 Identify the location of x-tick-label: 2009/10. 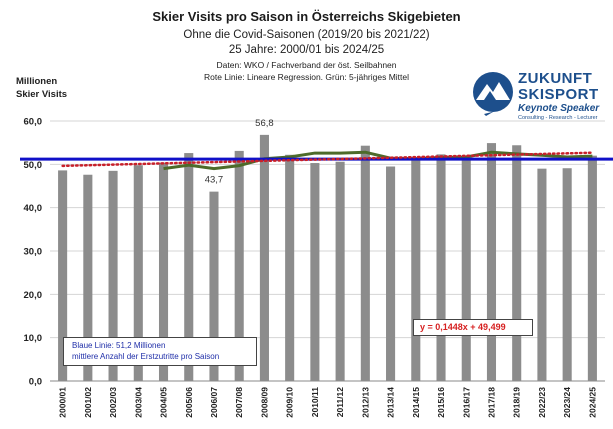
(290, 402).